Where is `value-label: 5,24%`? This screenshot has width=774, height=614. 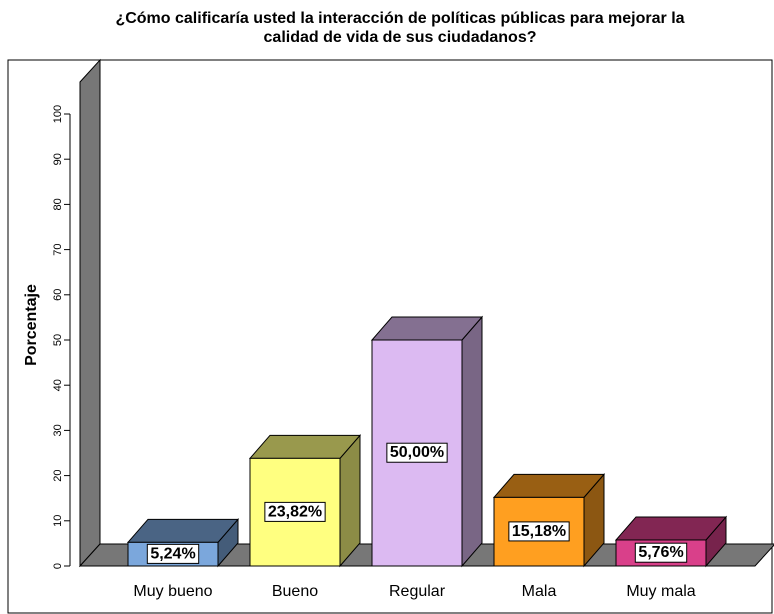
value-label: 5,24% is located at coordinates (172, 553).